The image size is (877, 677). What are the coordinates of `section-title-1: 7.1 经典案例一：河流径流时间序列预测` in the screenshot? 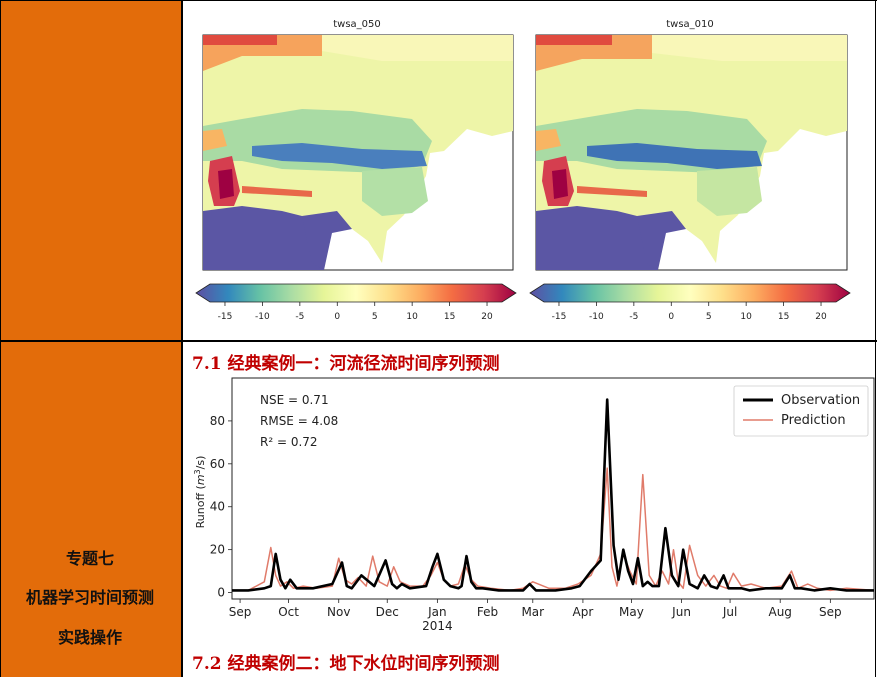 It's located at (346, 364).